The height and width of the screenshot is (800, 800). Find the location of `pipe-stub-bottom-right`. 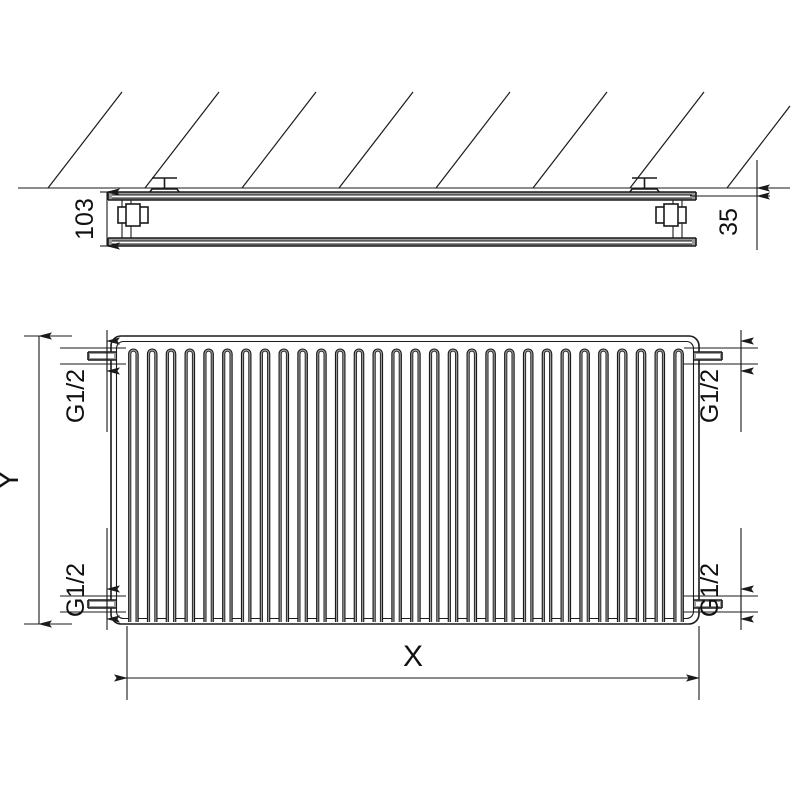

pipe-stub-bottom-right is located at coordinates (708, 604).